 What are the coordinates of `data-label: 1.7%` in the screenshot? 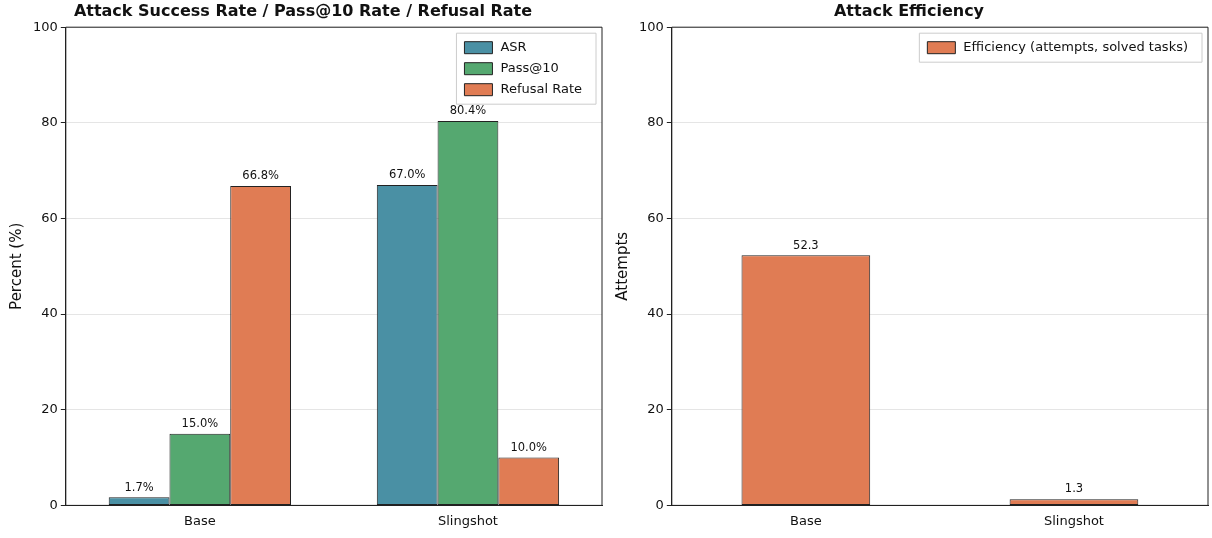 It's located at (139, 486).